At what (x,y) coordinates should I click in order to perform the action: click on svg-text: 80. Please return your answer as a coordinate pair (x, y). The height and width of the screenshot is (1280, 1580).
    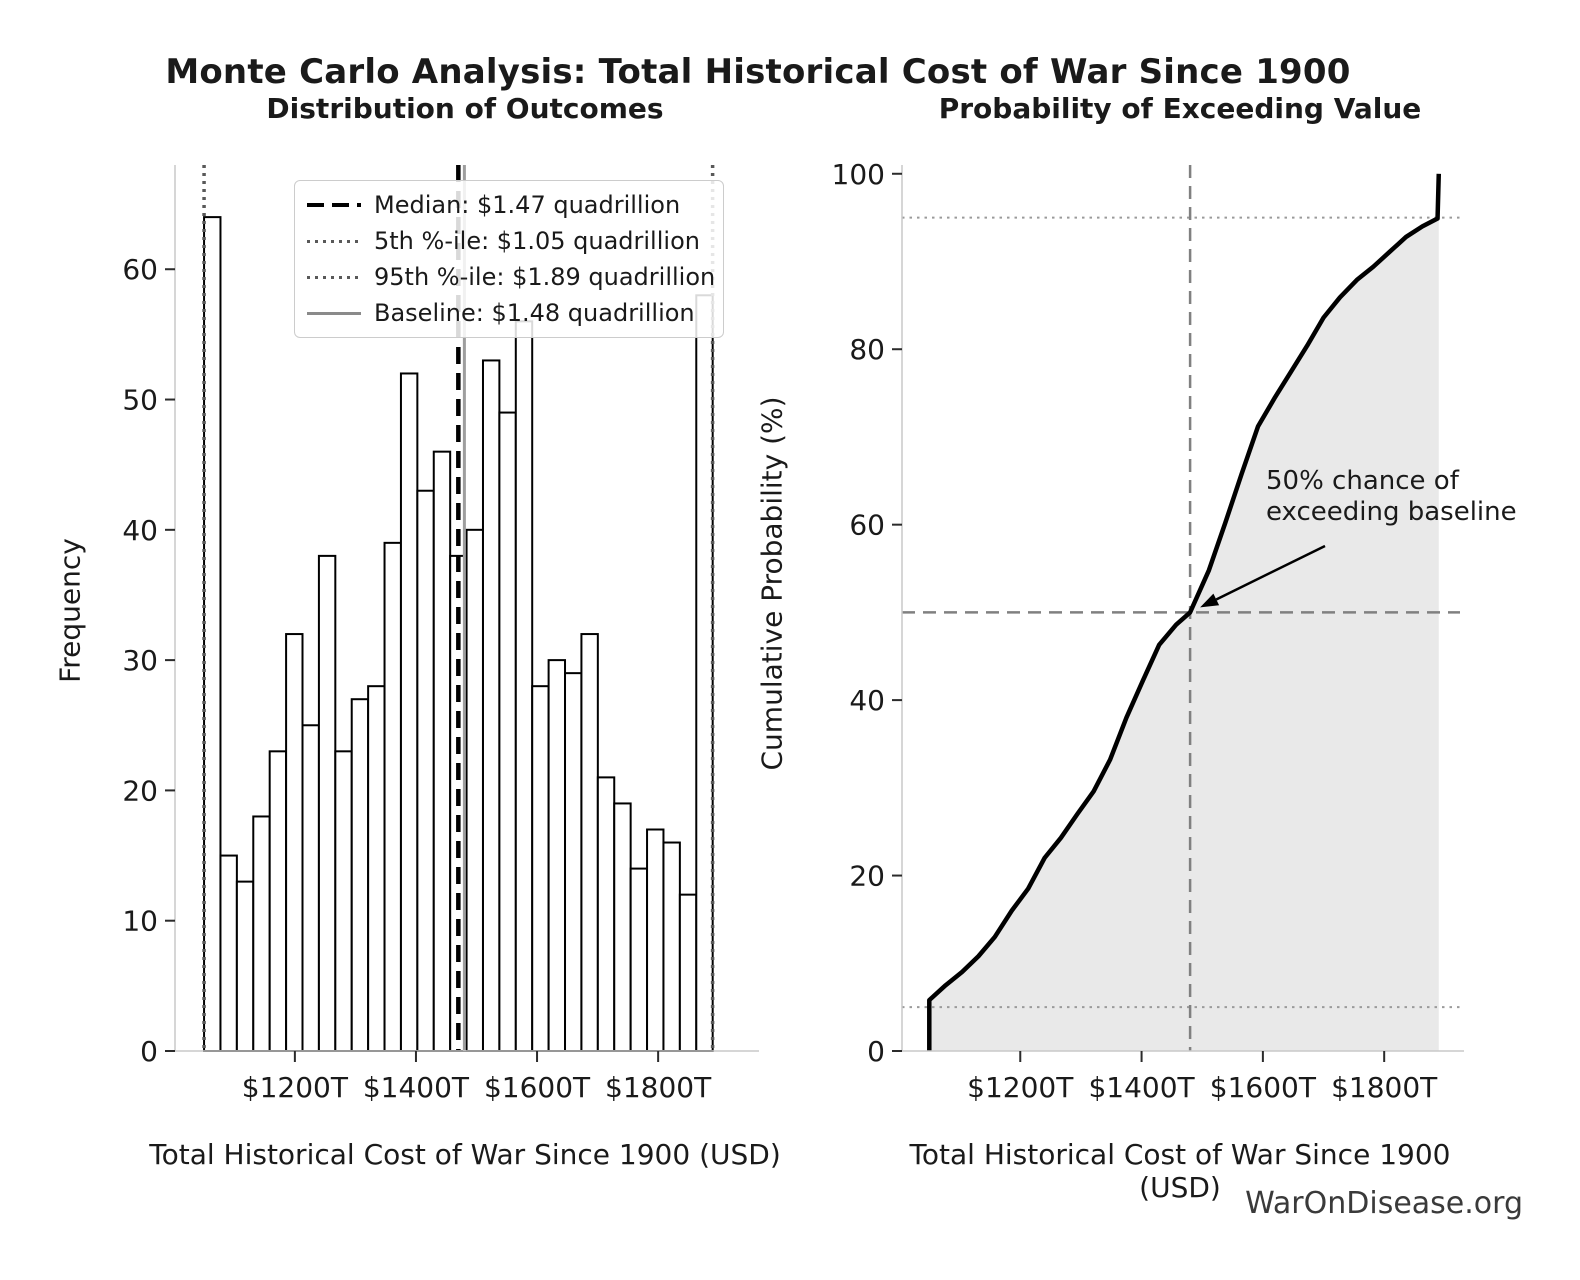
    Looking at the image, I should click on (867, 349).